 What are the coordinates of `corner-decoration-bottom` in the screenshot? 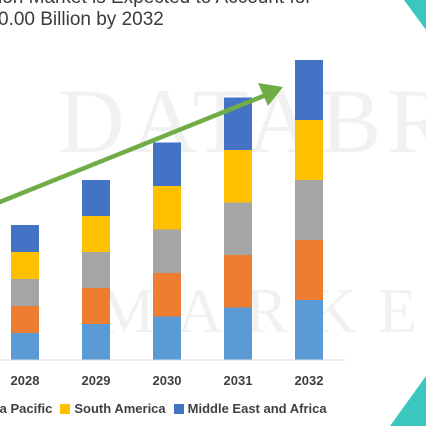 It's located at (408, 401).